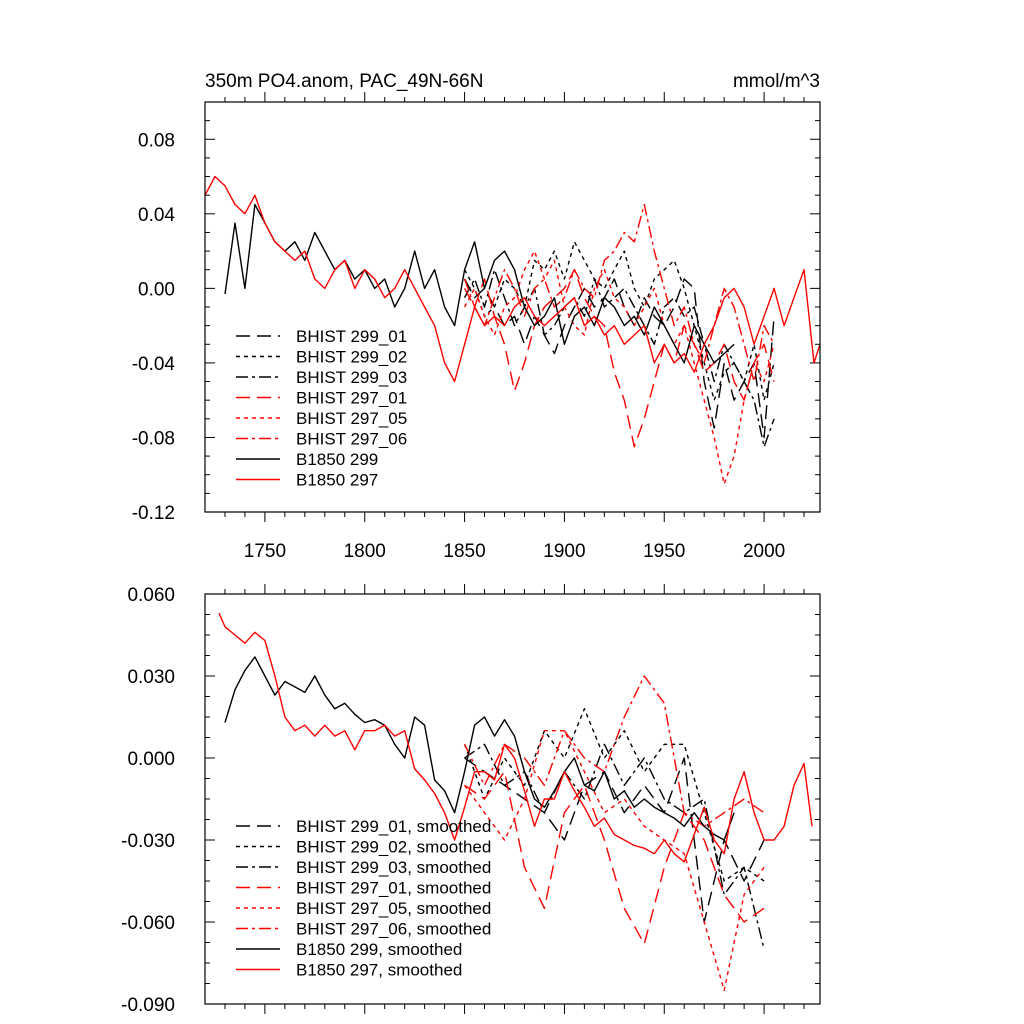  Describe the element at coordinates (265, 551) in the screenshot. I see `x-tick-label: 1750` at that location.